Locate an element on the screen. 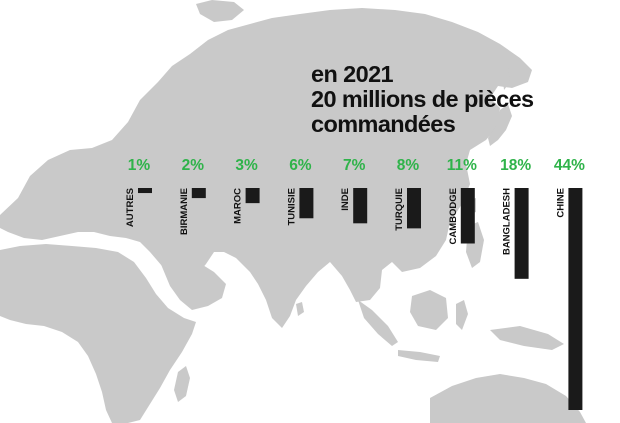 The width and height of the screenshot is (620, 423). category-label-maroc: MAROC is located at coordinates (238, 206).